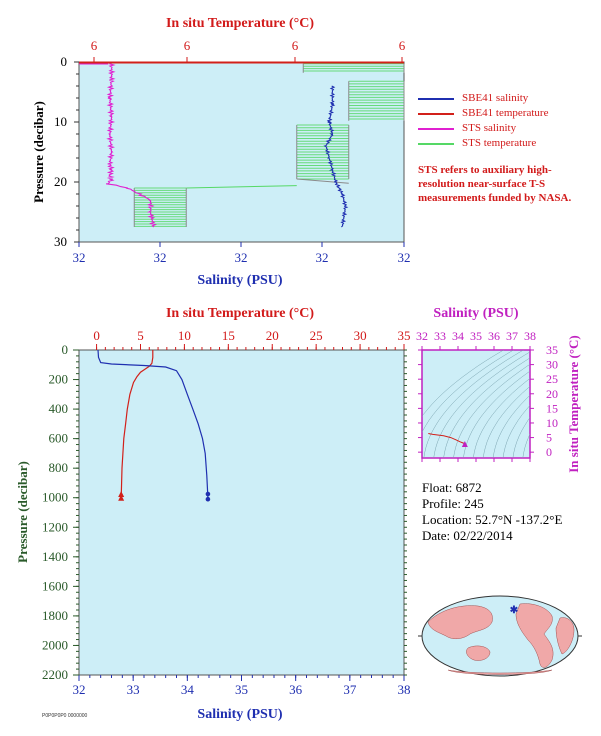 This screenshot has height=736, width=601. What do you see at coordinates (494, 336) in the screenshot?
I see `inset-salinity-tick-label: 36` at bounding box center [494, 336].